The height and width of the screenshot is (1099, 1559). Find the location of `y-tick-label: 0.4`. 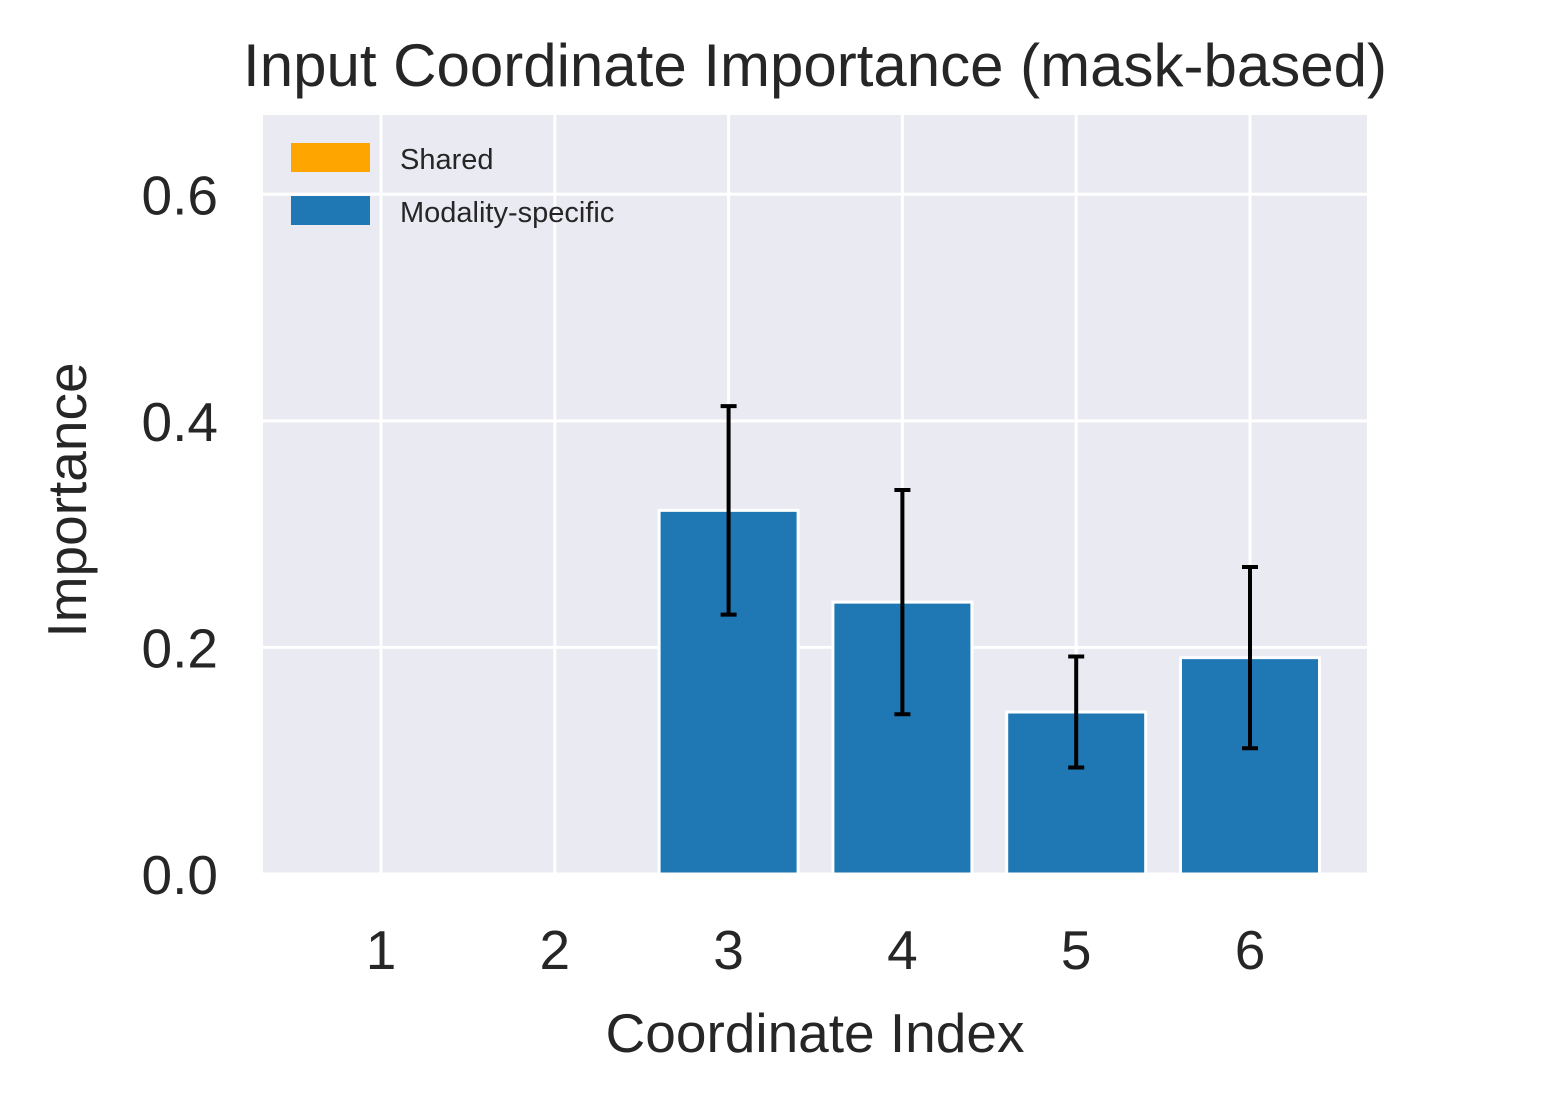

y-tick-label: 0.4 is located at coordinates (180, 422).